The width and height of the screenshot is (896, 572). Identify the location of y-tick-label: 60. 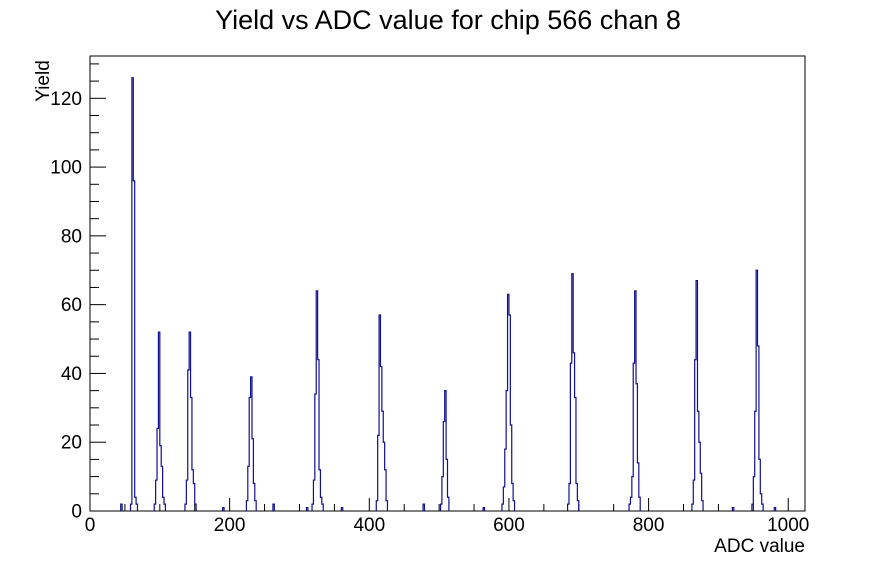
(71, 305).